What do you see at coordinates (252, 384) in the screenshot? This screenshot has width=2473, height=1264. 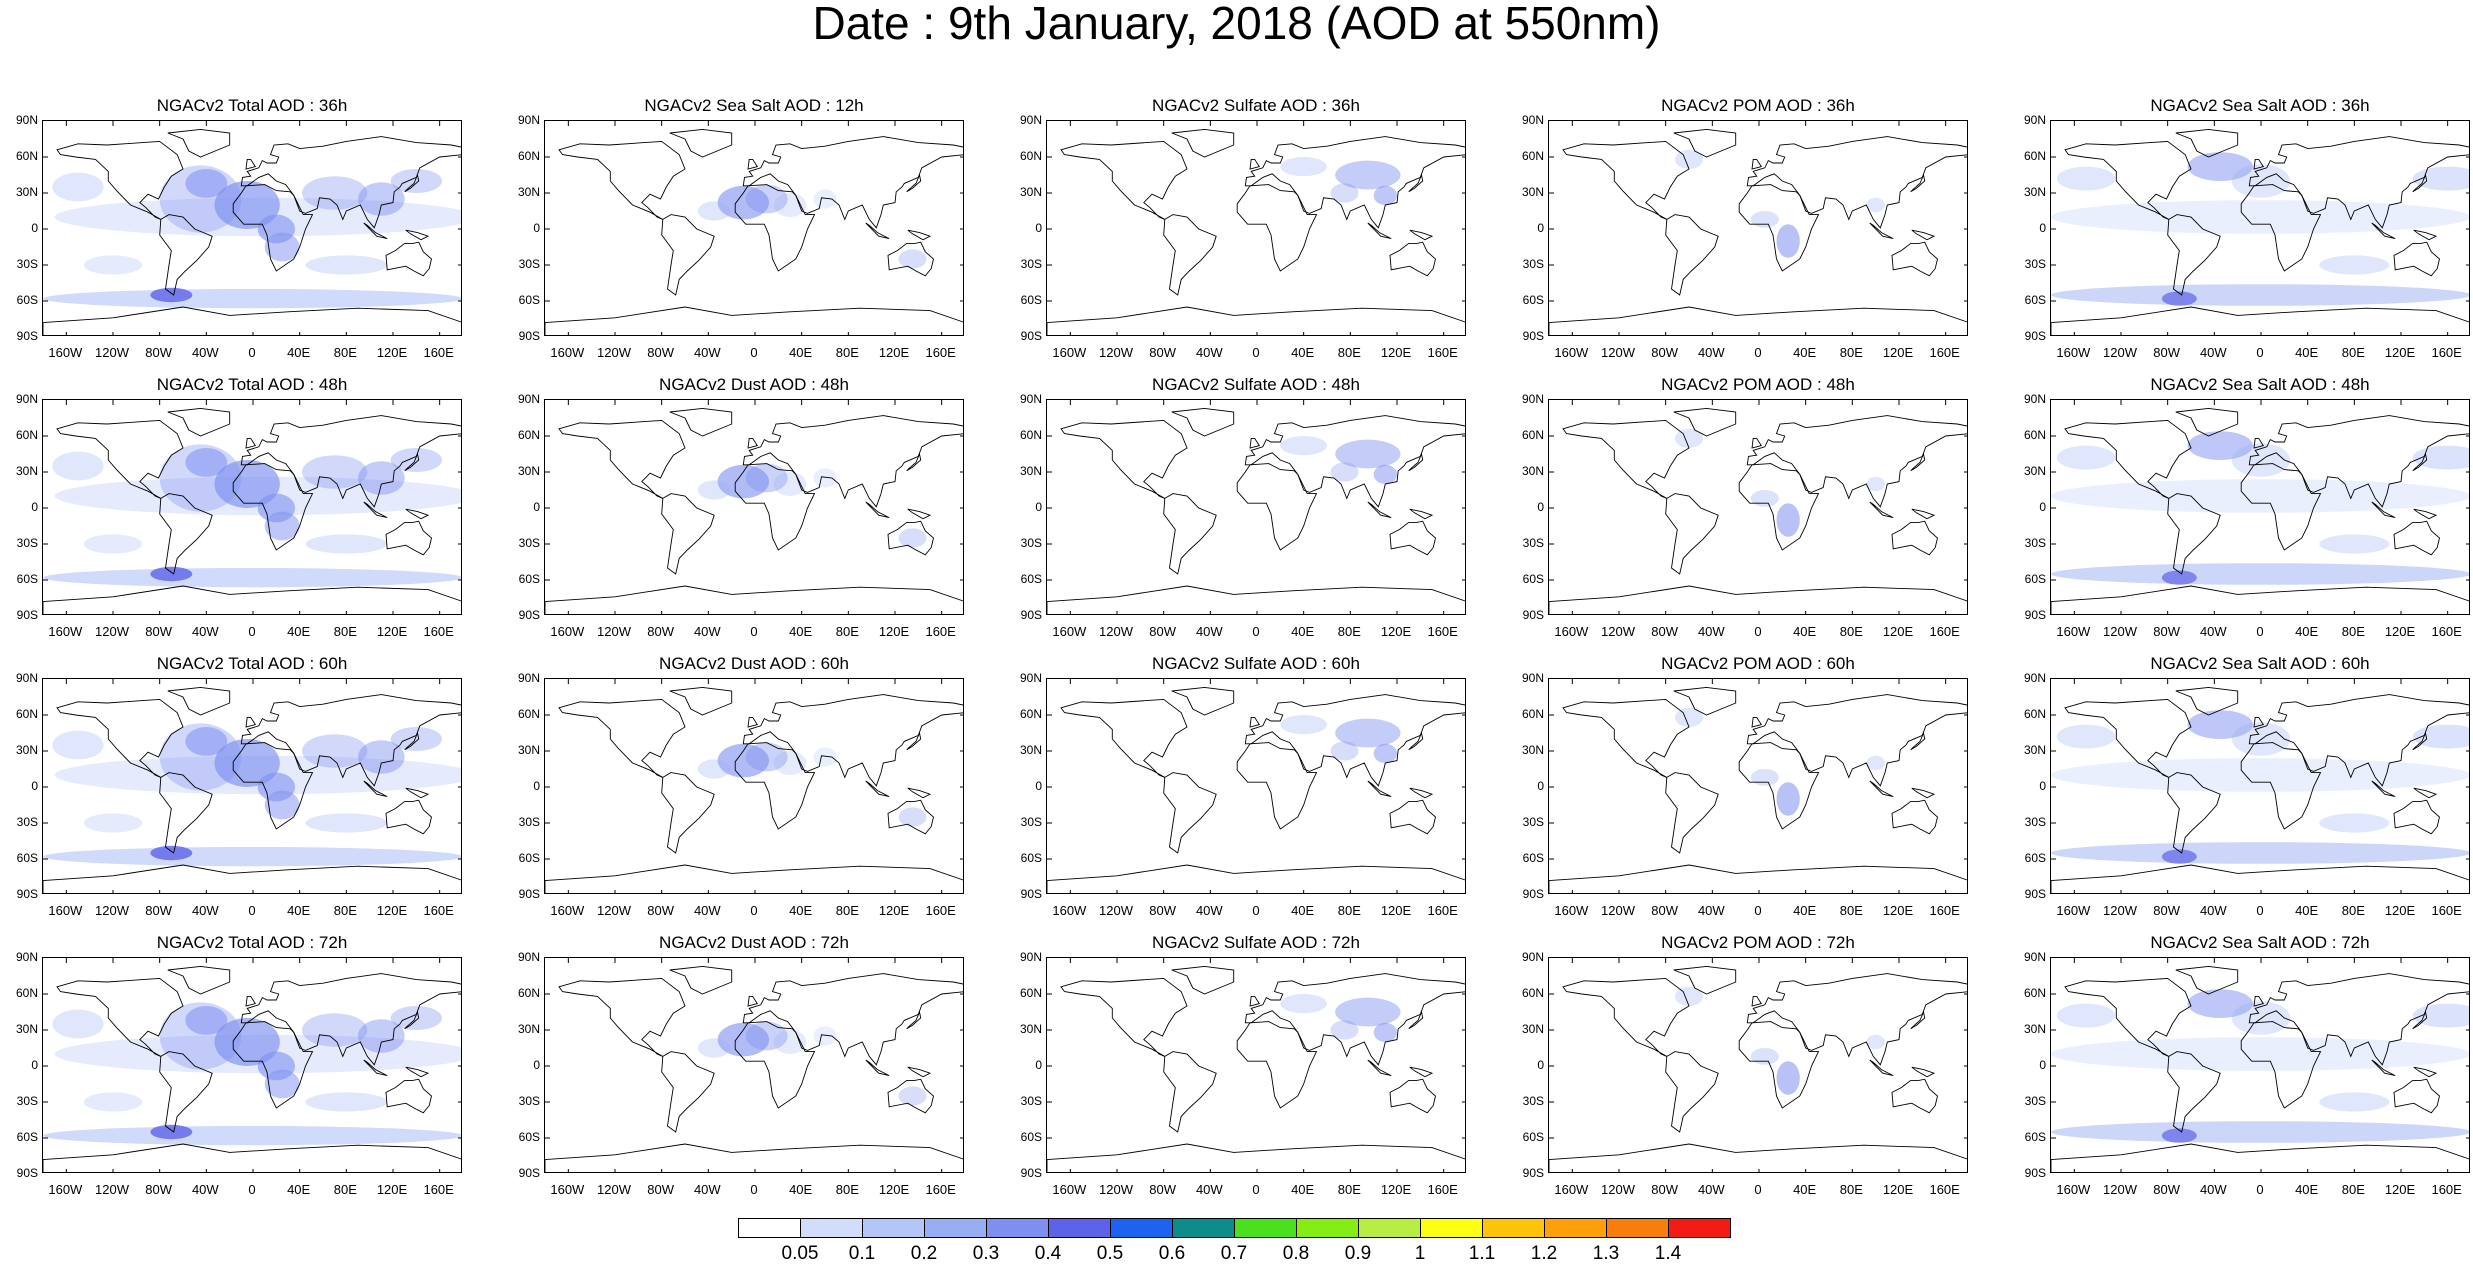 I see `panel-title: NGACv2 Total AOD : 48h` at bounding box center [252, 384].